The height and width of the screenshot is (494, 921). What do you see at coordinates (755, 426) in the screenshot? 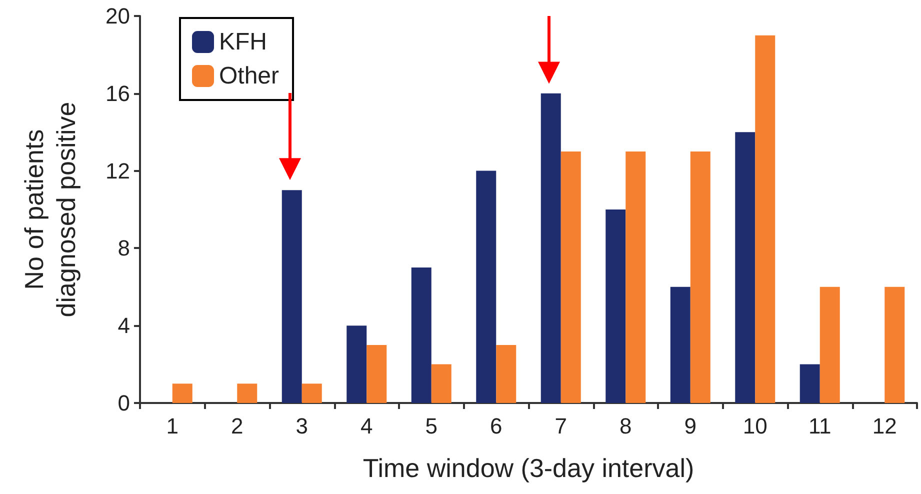
I see `x-tick-label: 10` at bounding box center [755, 426].